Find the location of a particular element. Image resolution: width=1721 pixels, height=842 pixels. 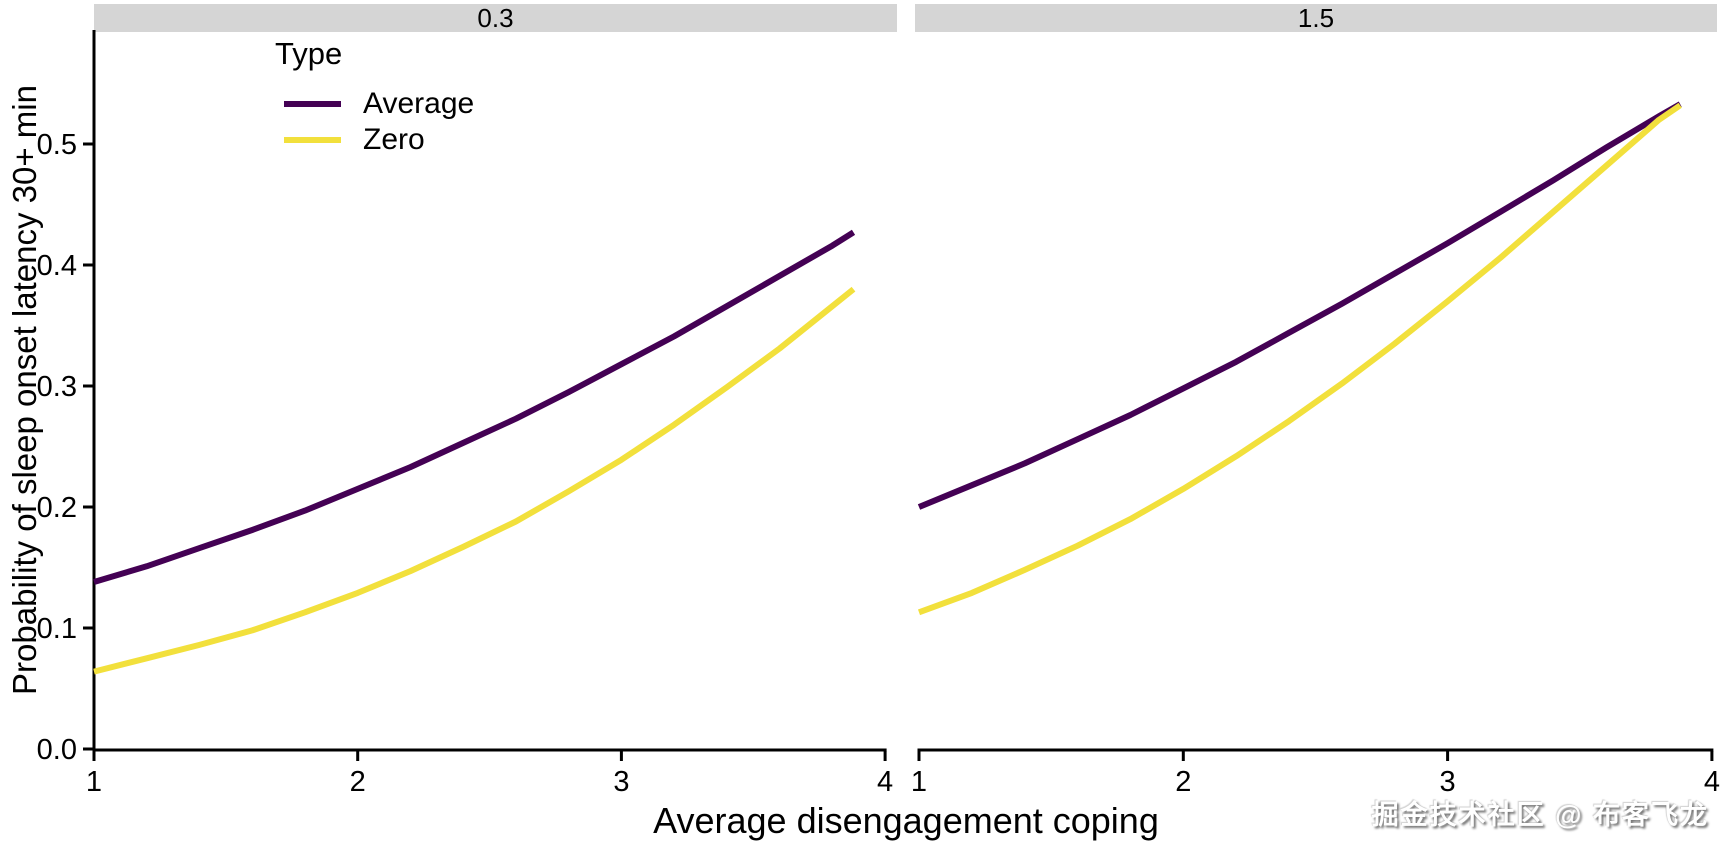

legend-key-line-zero is located at coordinates (312, 140).